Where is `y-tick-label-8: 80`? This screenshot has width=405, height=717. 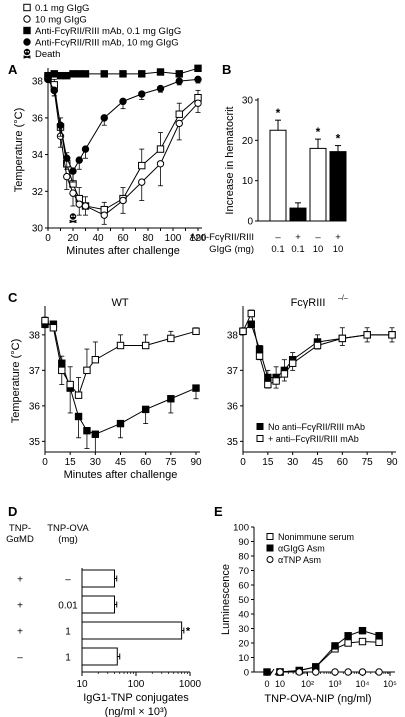 y-tick-label-8: 80 is located at coordinates (243, 557).